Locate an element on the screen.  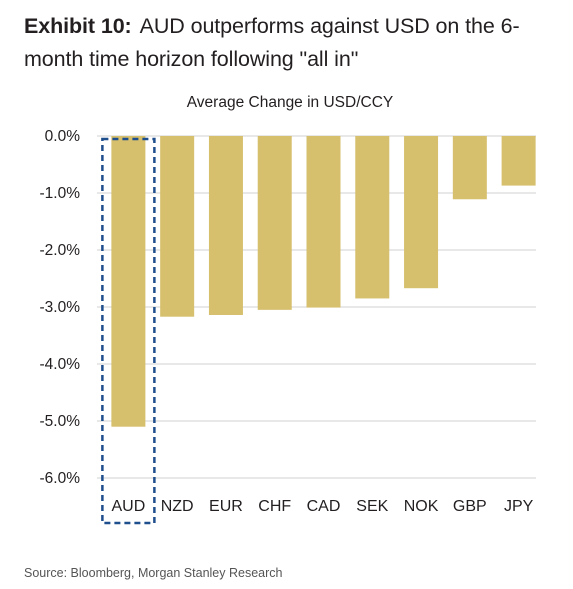
x-tick-label: SEK is located at coordinates (372, 506).